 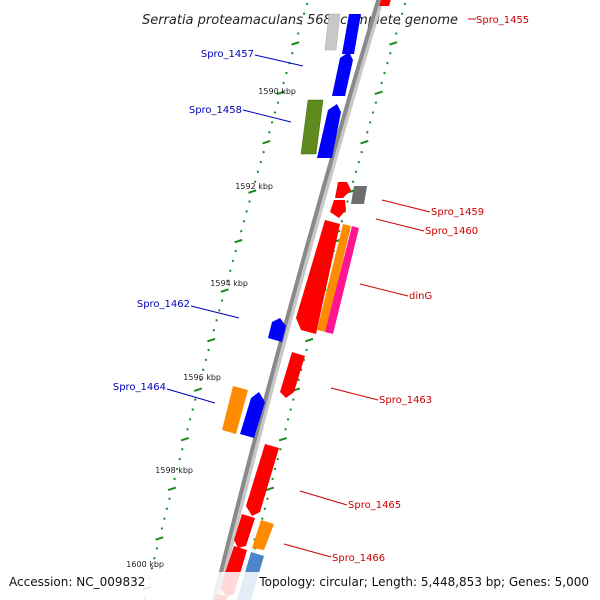 I want to click on label-spro-1462: Spro_1462, so click(x=163, y=304).